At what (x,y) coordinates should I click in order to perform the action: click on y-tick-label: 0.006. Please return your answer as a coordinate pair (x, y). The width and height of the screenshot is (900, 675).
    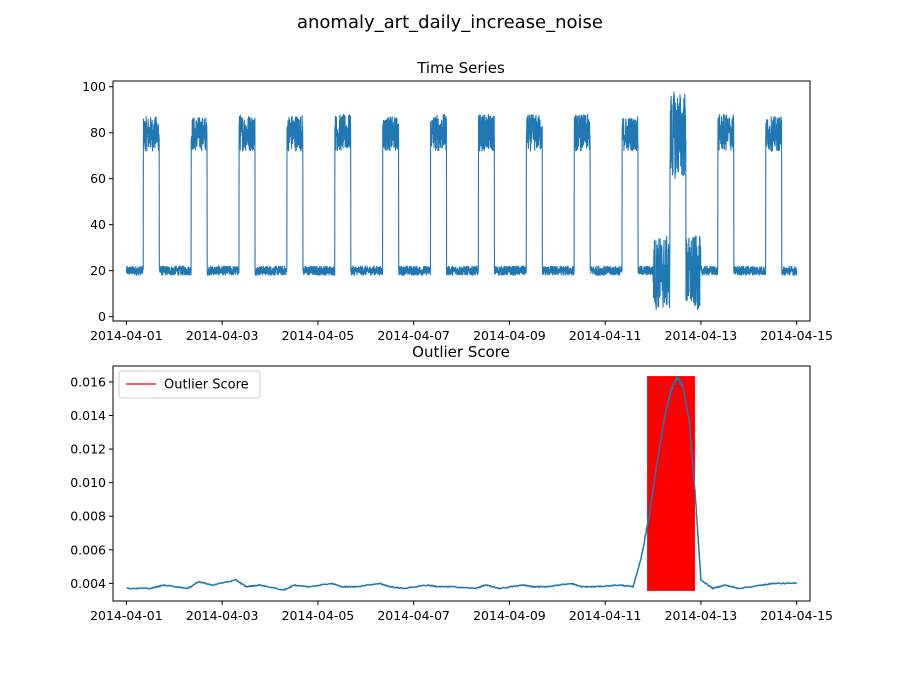
    Looking at the image, I should click on (88, 549).